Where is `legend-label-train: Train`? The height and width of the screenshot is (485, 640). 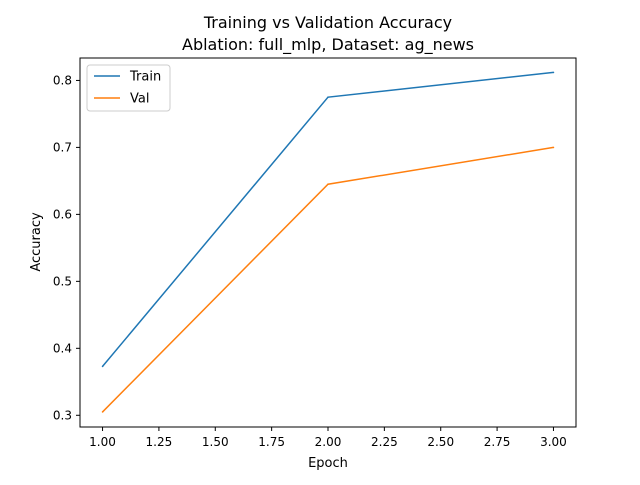 legend-label-train: Train is located at coordinates (145, 77).